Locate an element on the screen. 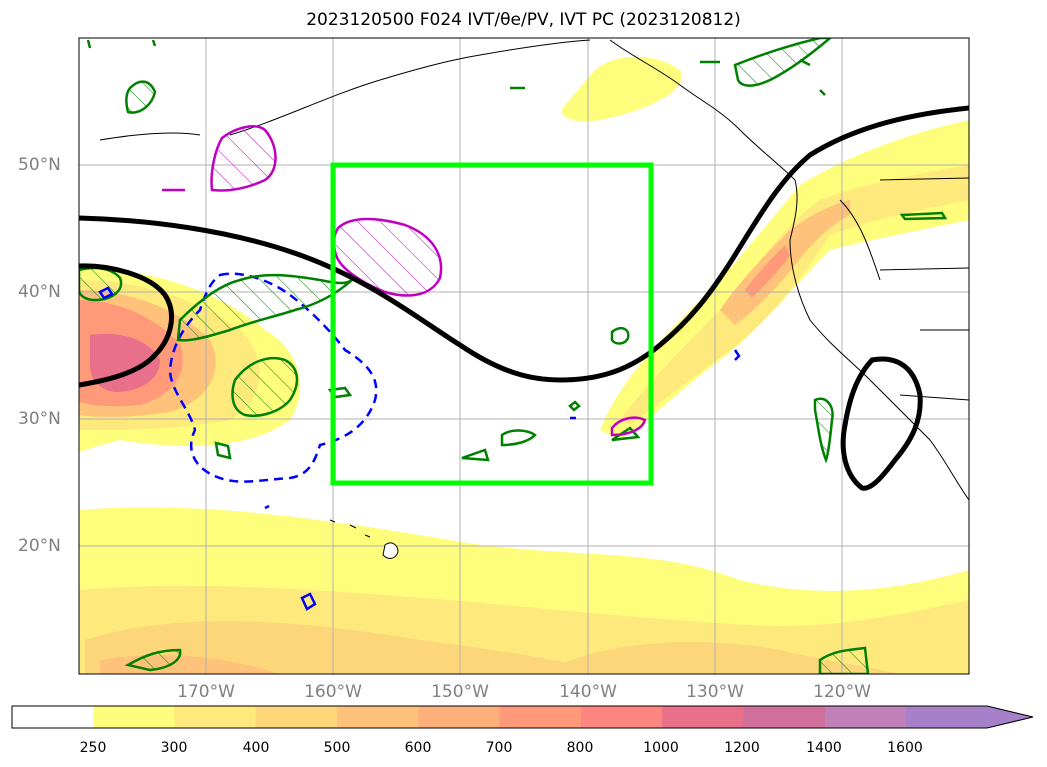 This screenshot has width=1047, height=767. colorbar is located at coordinates (522, 717).